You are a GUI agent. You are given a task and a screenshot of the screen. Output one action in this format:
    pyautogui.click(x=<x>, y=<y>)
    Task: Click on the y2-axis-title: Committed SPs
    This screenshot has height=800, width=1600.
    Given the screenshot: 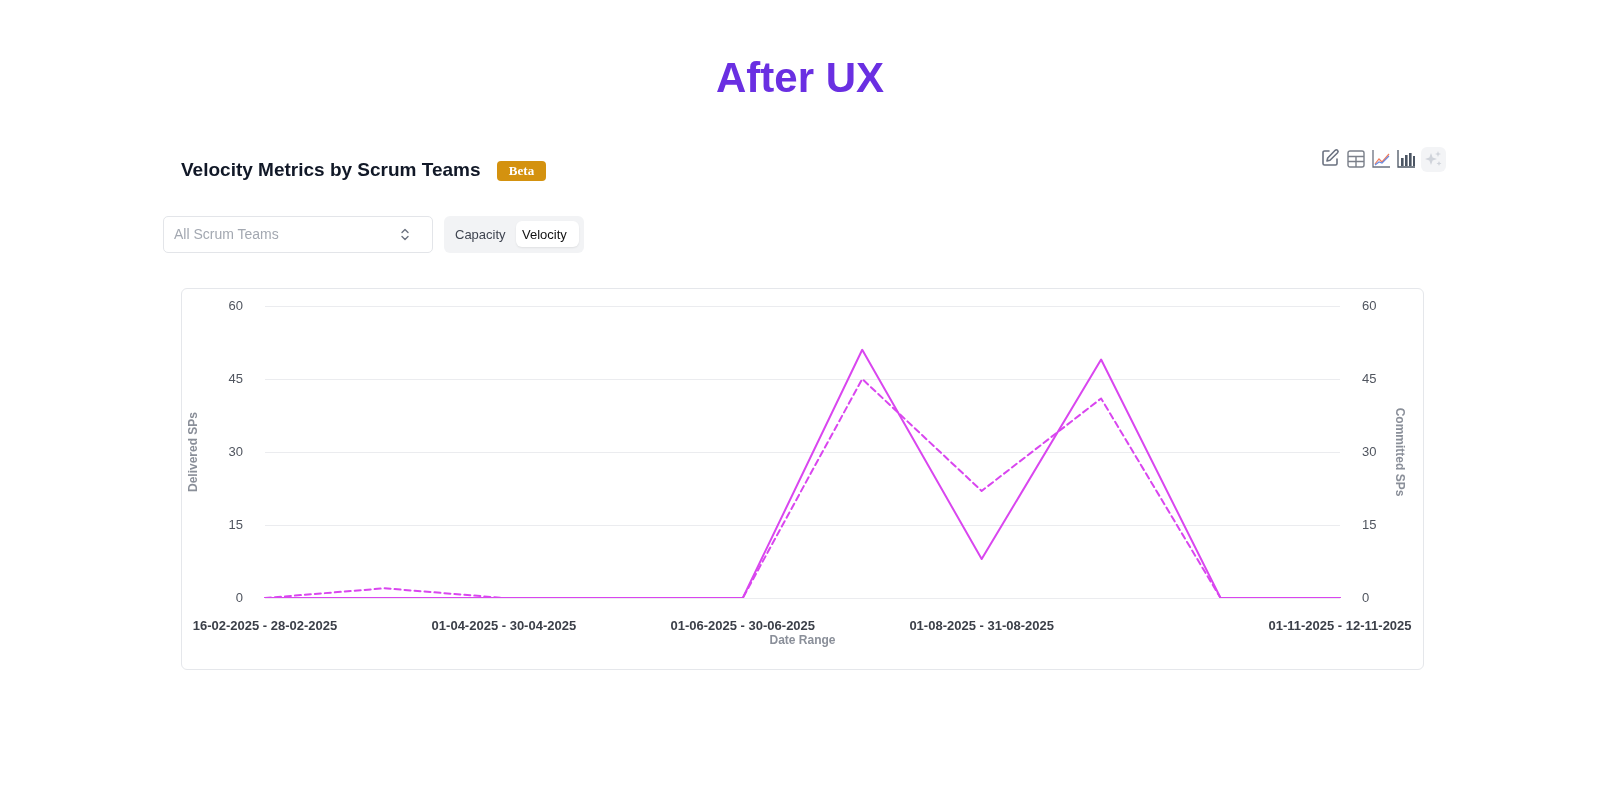 What is the action you would take?
    pyautogui.click(x=1400, y=452)
    